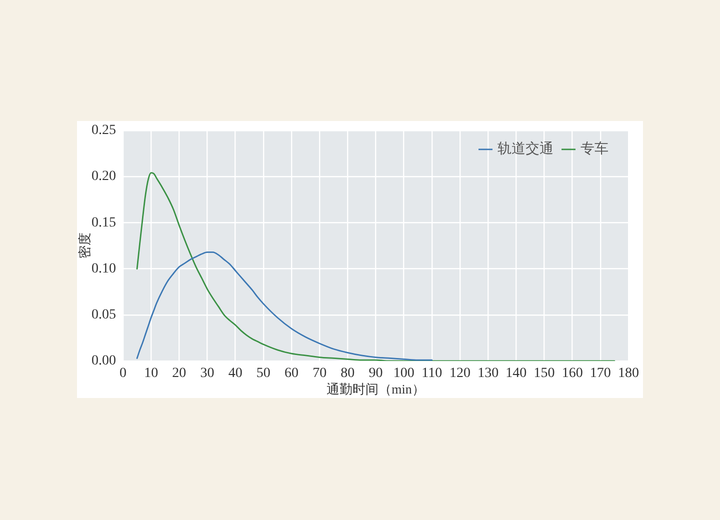 This screenshot has height=520, width=720. What do you see at coordinates (375, 389) in the screenshot?
I see `x-axis-title: 通勤时间（min）` at bounding box center [375, 389].